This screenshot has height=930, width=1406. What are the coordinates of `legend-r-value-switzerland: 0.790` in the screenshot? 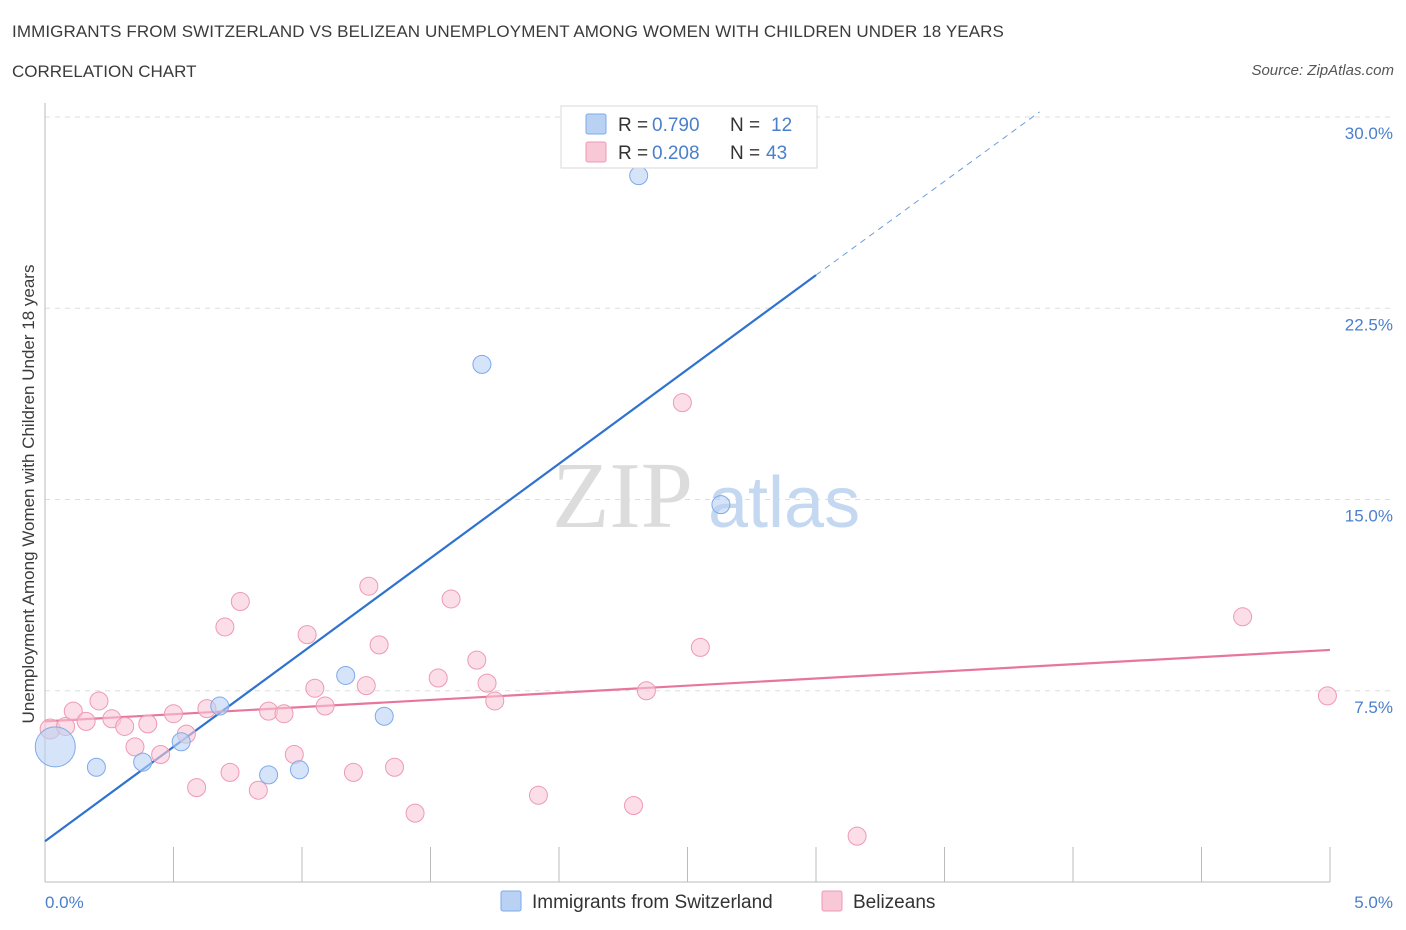 It's located at (676, 125).